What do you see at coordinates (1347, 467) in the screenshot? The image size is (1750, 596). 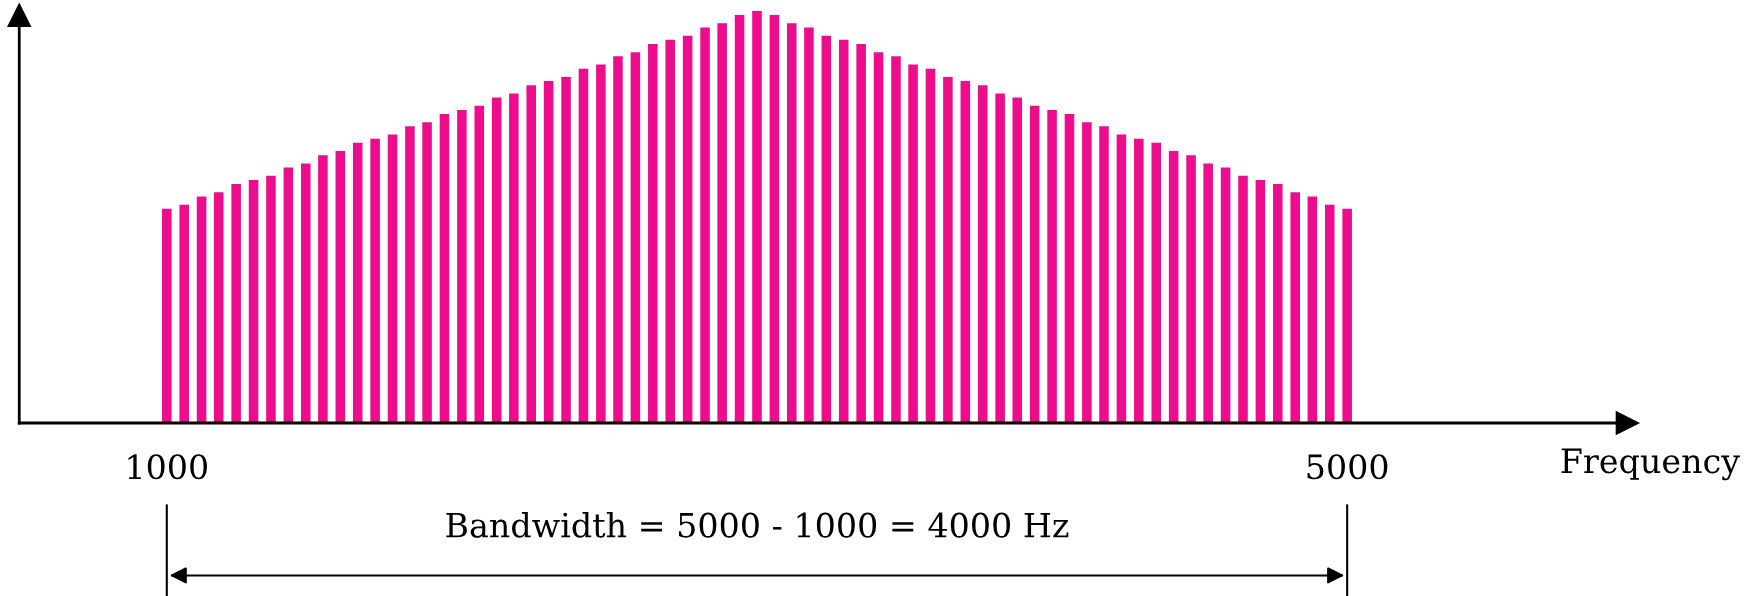 I see `x-tick-label: 5000` at bounding box center [1347, 467].